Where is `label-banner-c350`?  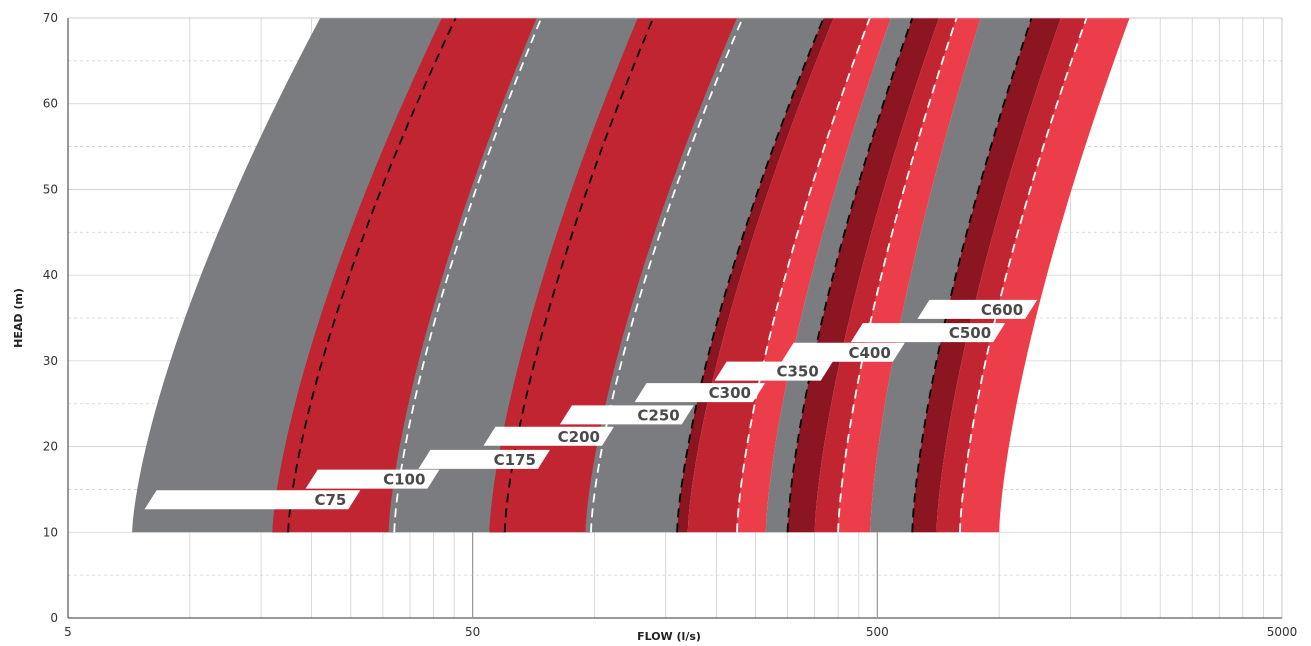 label-banner-c350 is located at coordinates (773, 371).